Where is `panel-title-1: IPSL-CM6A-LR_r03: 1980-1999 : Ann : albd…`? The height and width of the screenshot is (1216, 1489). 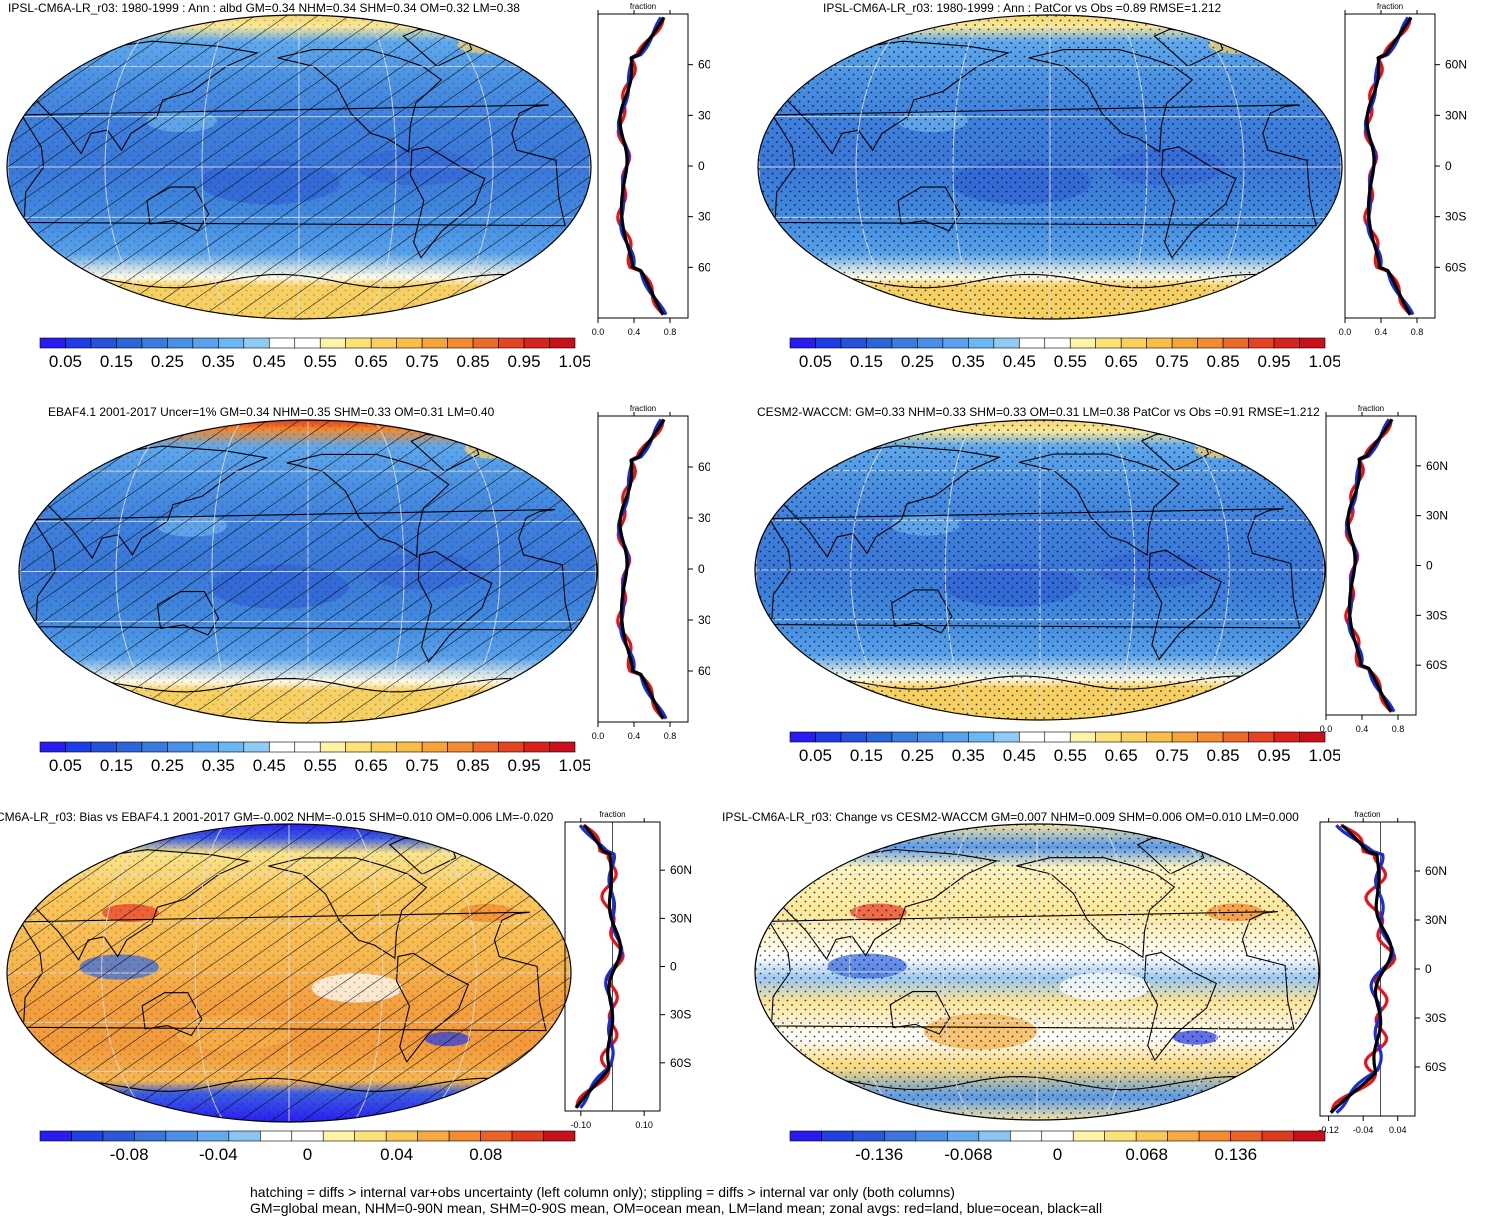
panel-title-1: IPSL-CM6A-LR_r03: 1980-1999 : Ann : albd… is located at coordinates (264, 8).